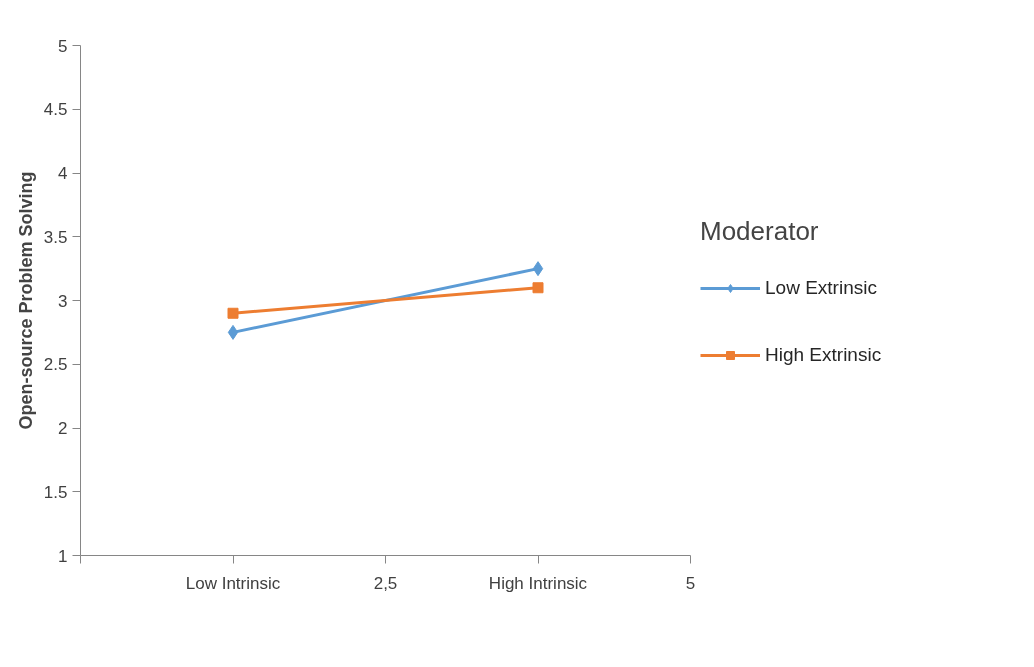 The height and width of the screenshot is (667, 1034). I want to click on y-tick-label: 2, so click(63, 428).